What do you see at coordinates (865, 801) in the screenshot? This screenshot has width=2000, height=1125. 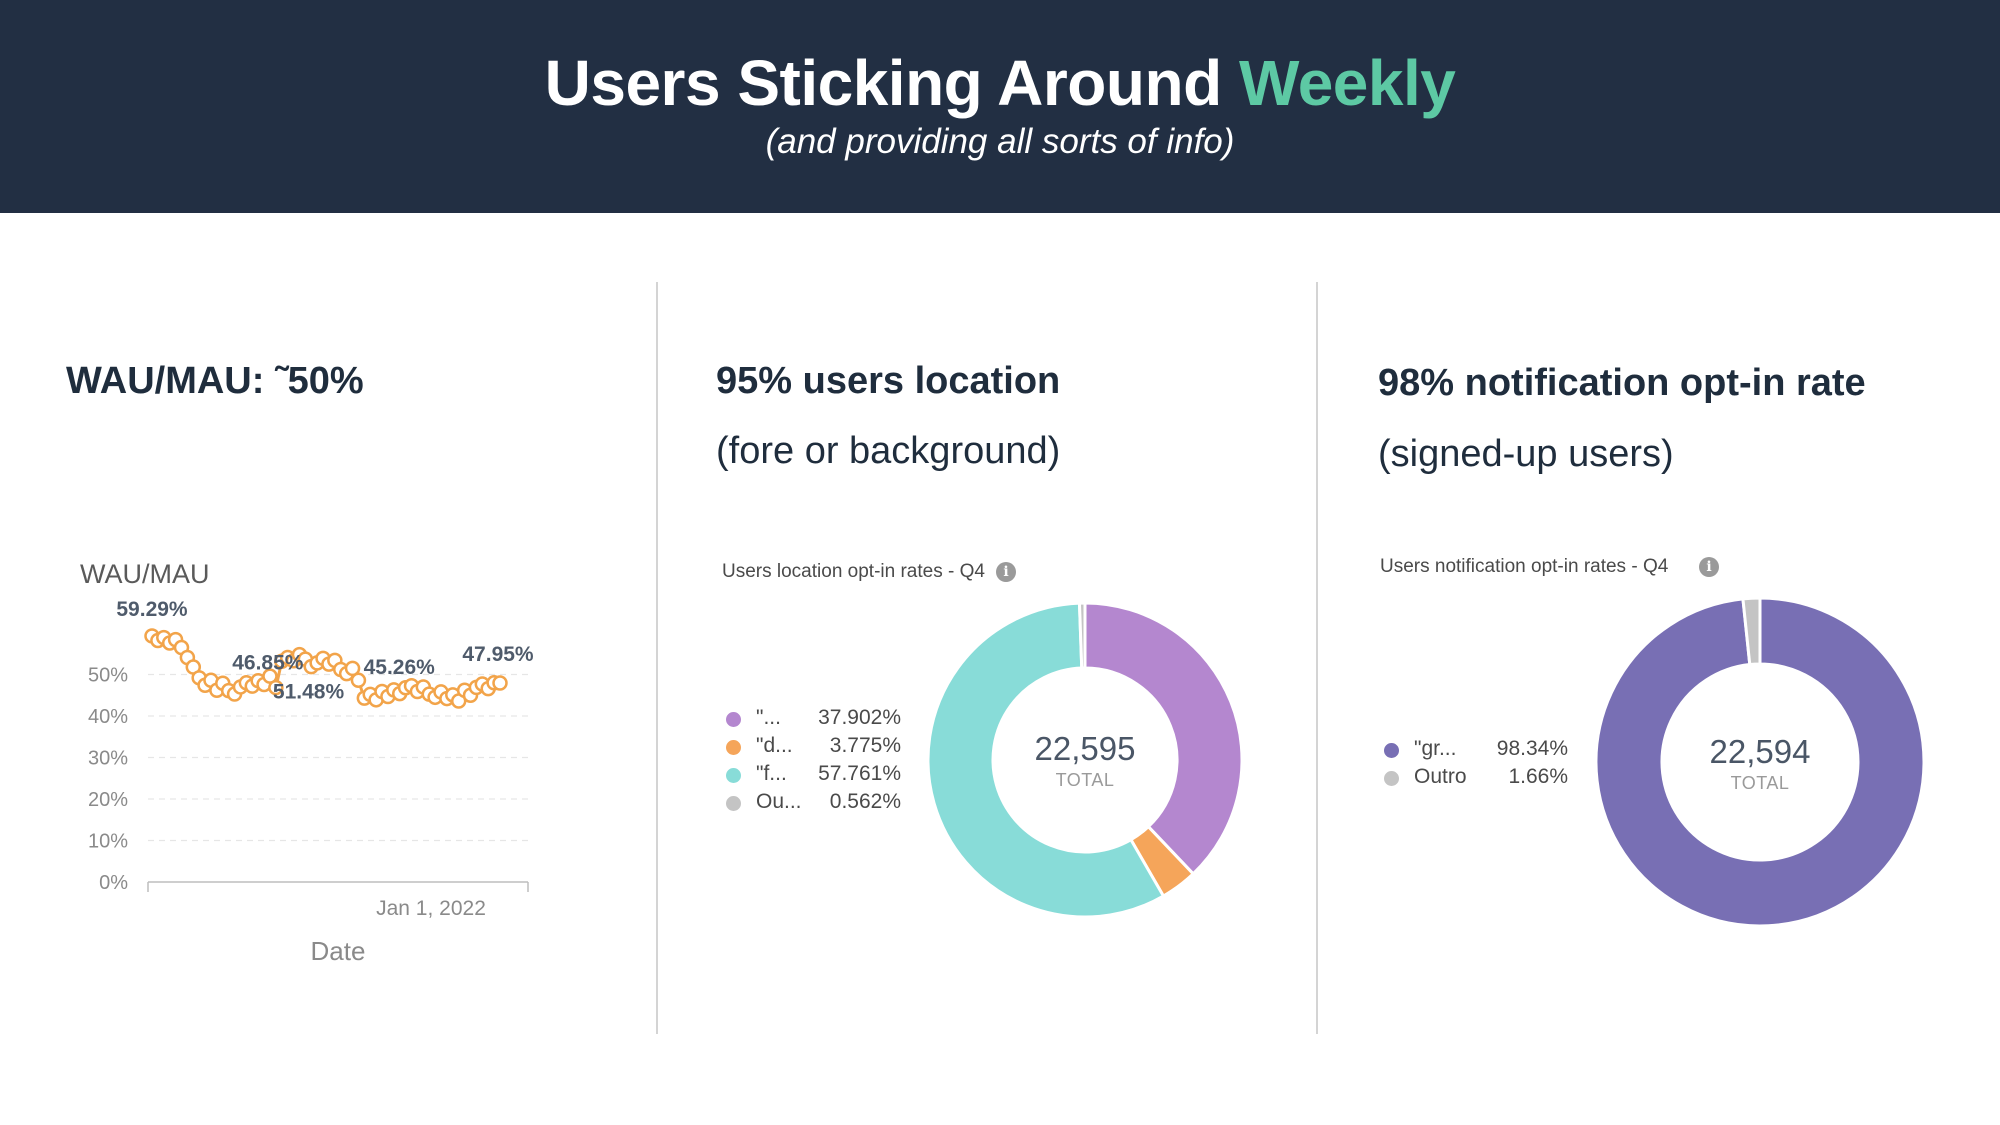 I see `legend-value: 0.562%` at bounding box center [865, 801].